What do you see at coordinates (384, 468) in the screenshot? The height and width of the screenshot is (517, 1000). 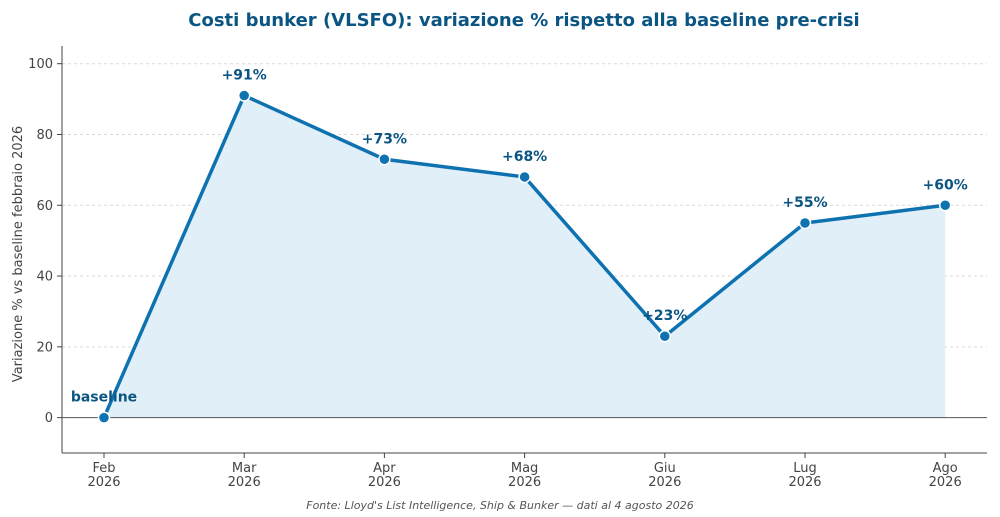 I see `x-tick-label-month: Apr` at bounding box center [384, 468].